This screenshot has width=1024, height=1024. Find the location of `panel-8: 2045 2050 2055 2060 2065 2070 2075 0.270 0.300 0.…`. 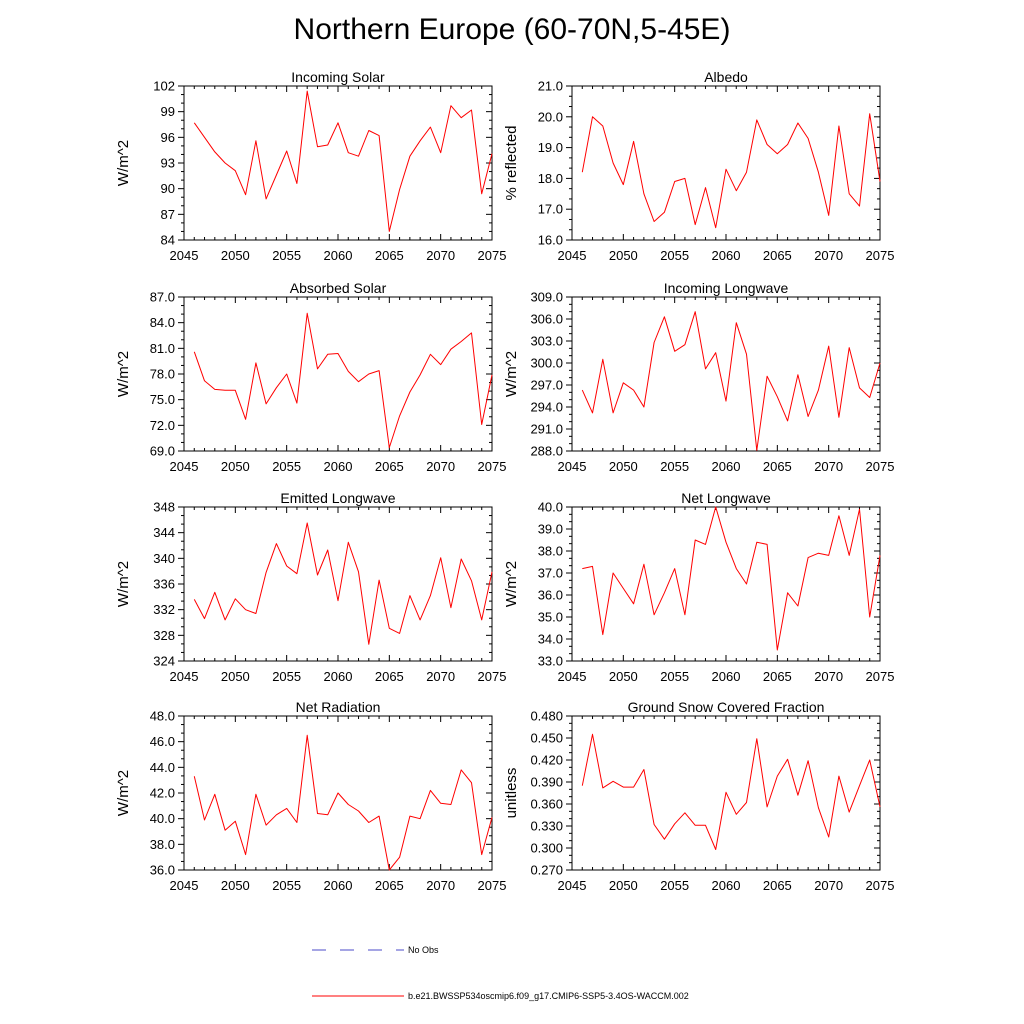

panel-8: 2045 2050 2055 2060 2065 2070 2075 0.270 0.300 0.… is located at coordinates (698, 796).